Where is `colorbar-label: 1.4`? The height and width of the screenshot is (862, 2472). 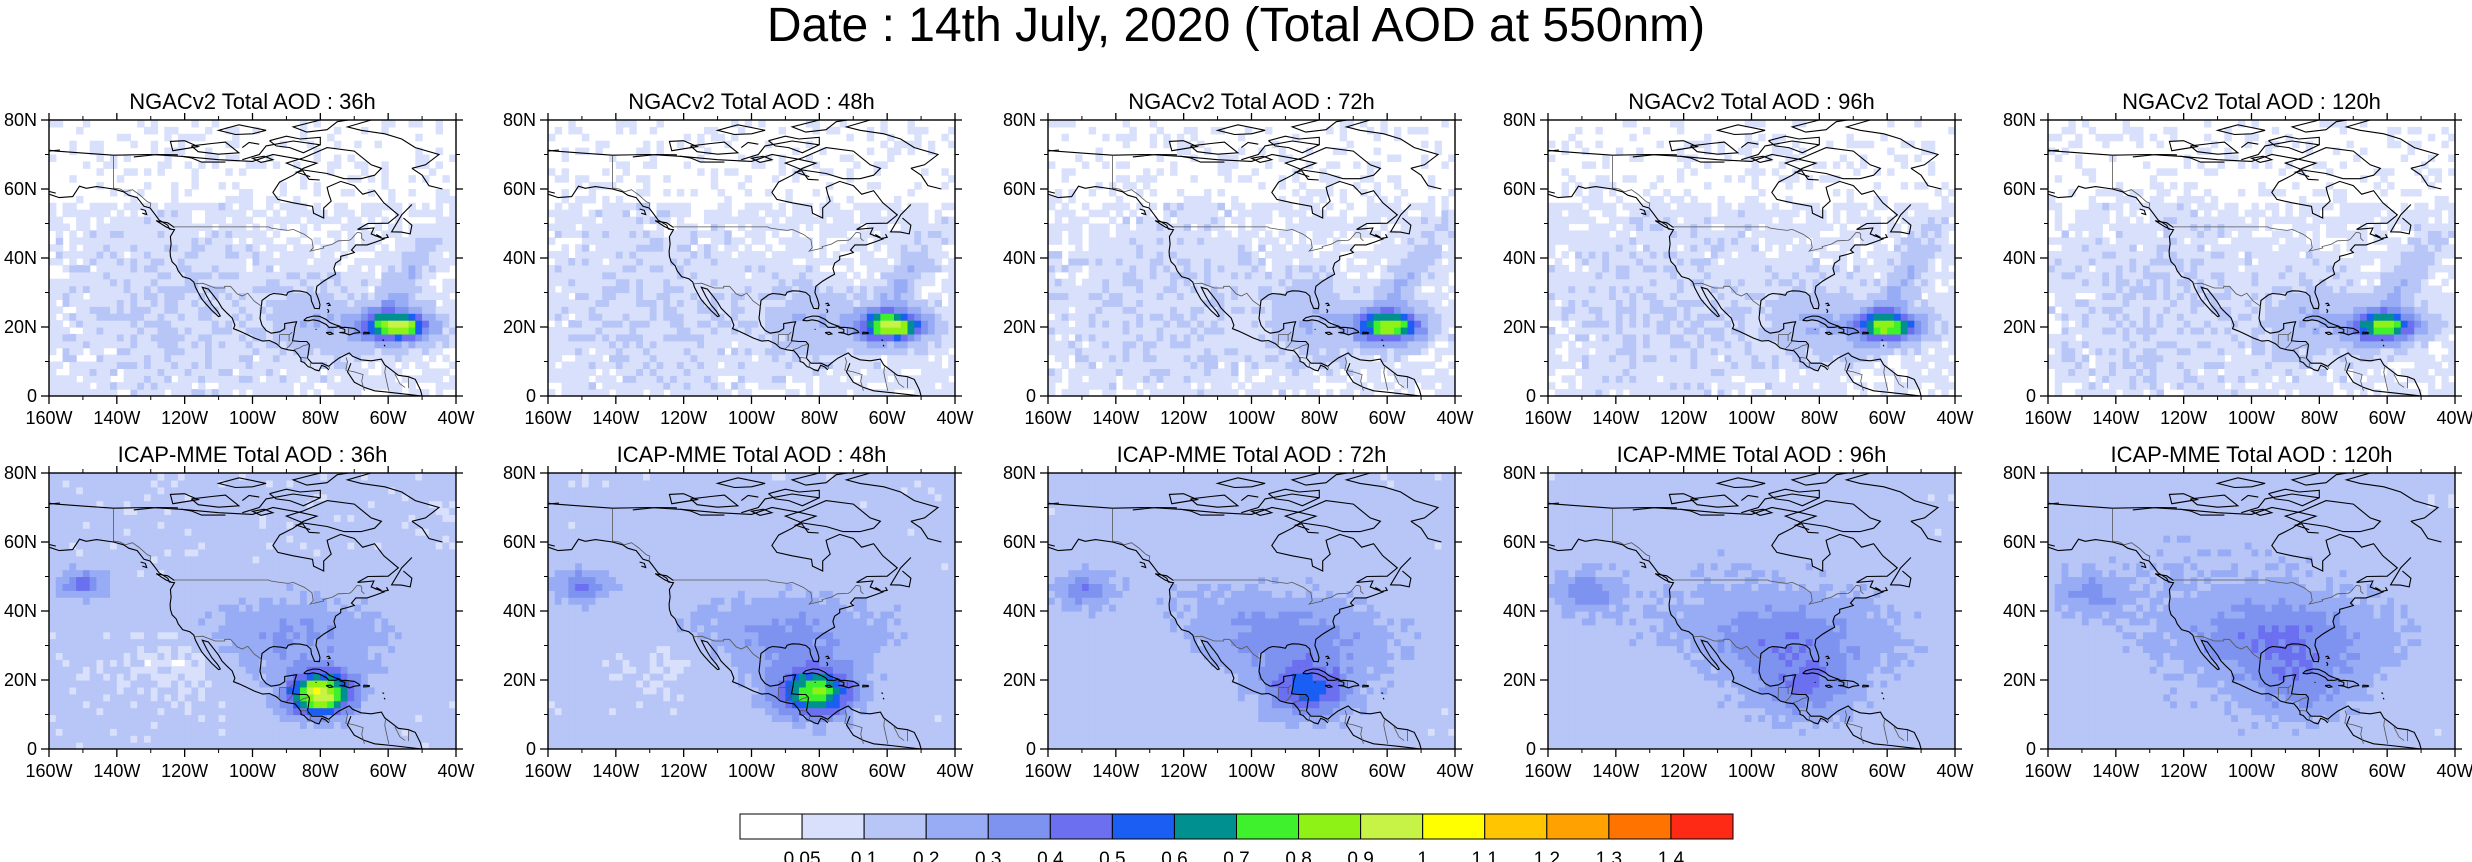 colorbar-label: 1.4 is located at coordinates (1671, 855).